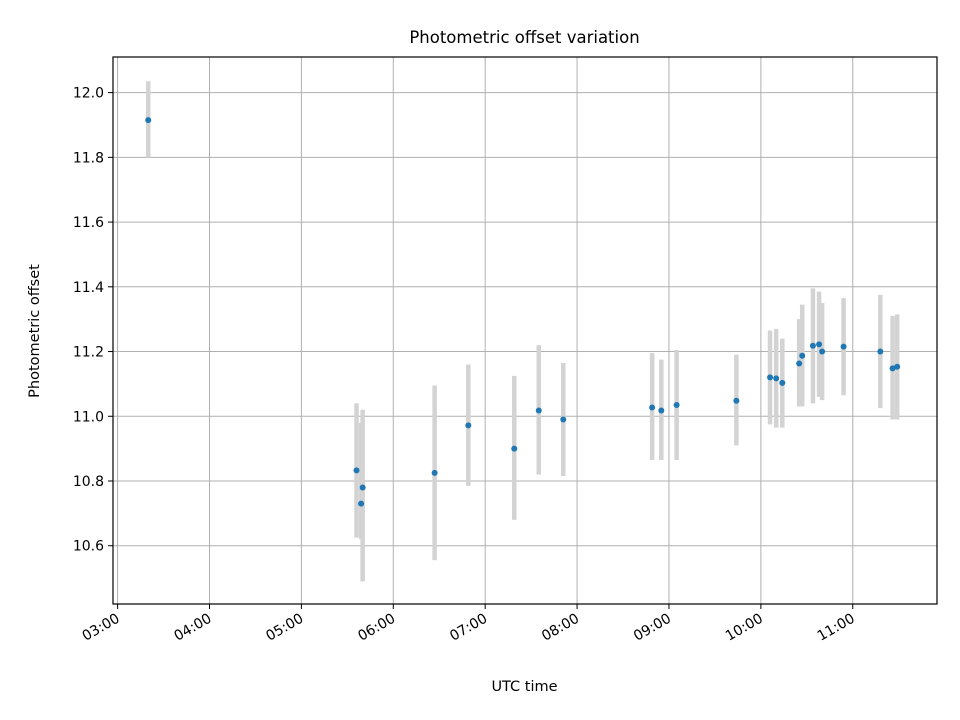  What do you see at coordinates (88, 94) in the screenshot?
I see `y-tick-label: 12.0` at bounding box center [88, 94].